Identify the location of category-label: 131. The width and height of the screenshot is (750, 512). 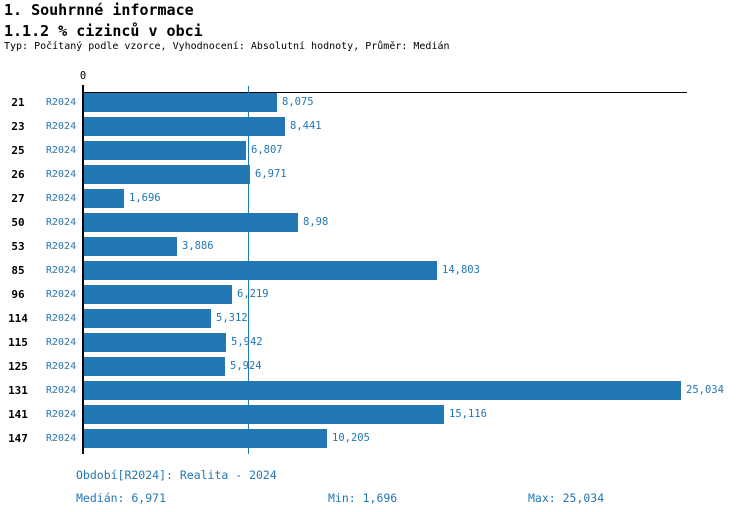
(18, 390).